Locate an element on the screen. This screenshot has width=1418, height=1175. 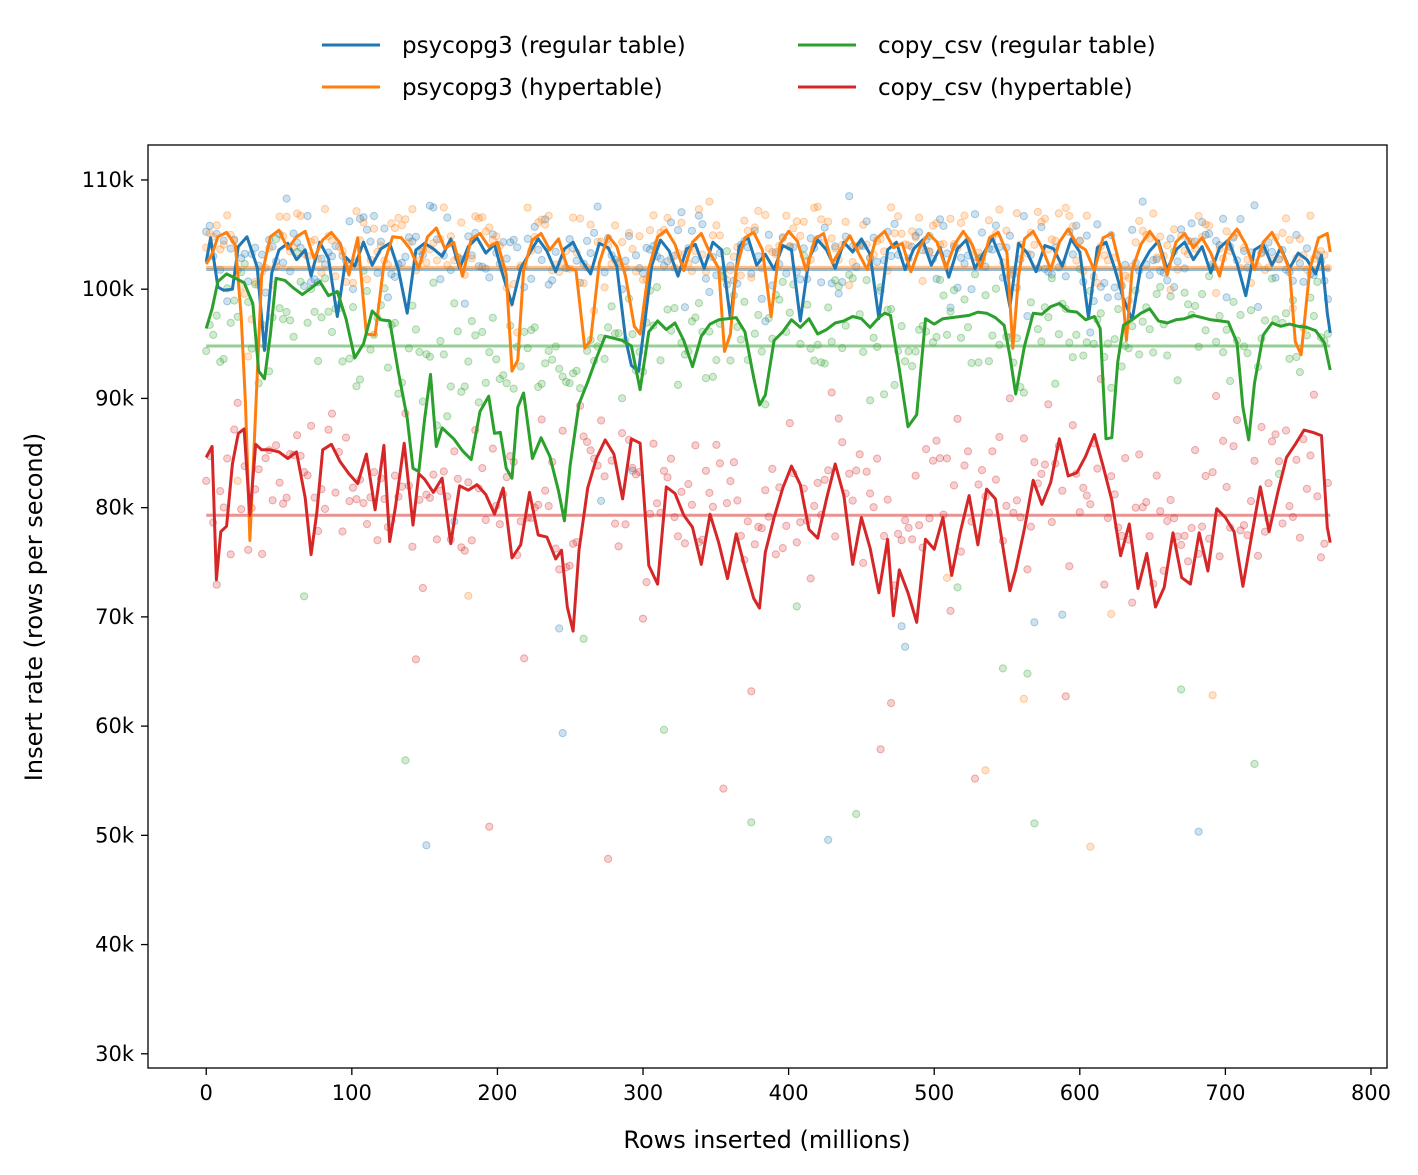
y-tick-label: 90k is located at coordinates (115, 398).